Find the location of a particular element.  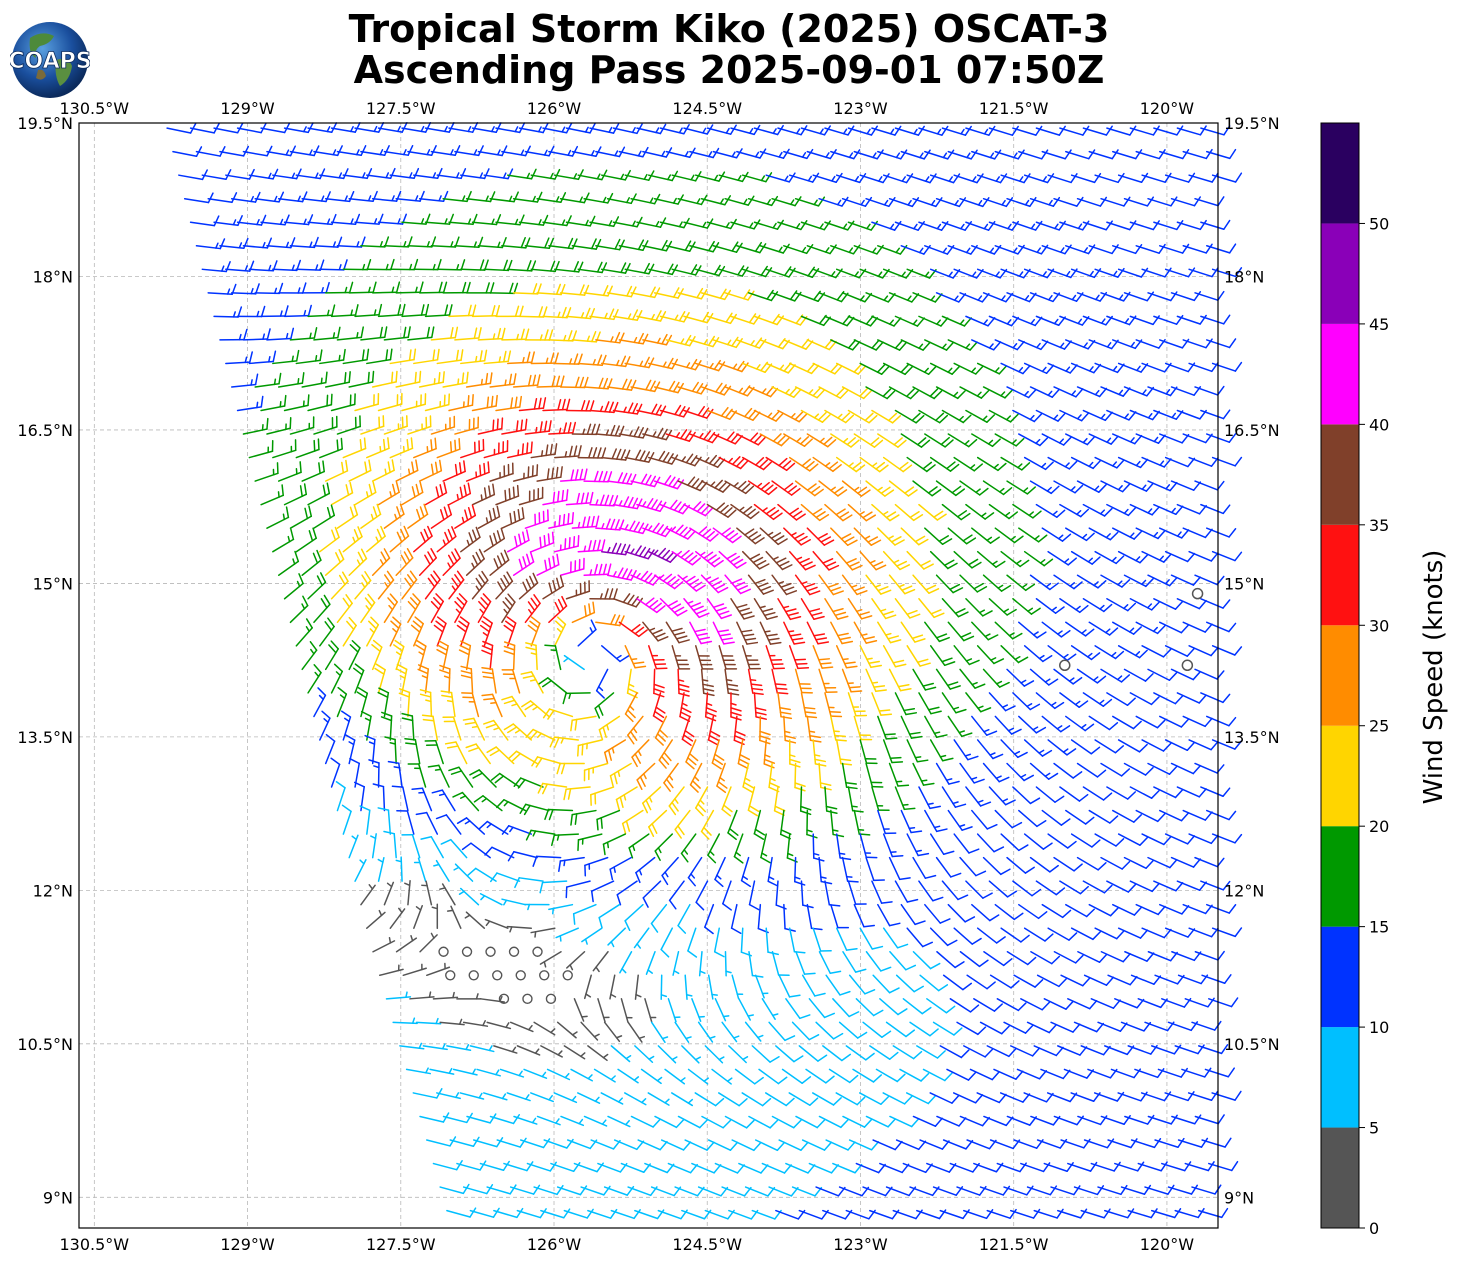

lon-tick-label-top: 124.5°W is located at coordinates (707, 108).